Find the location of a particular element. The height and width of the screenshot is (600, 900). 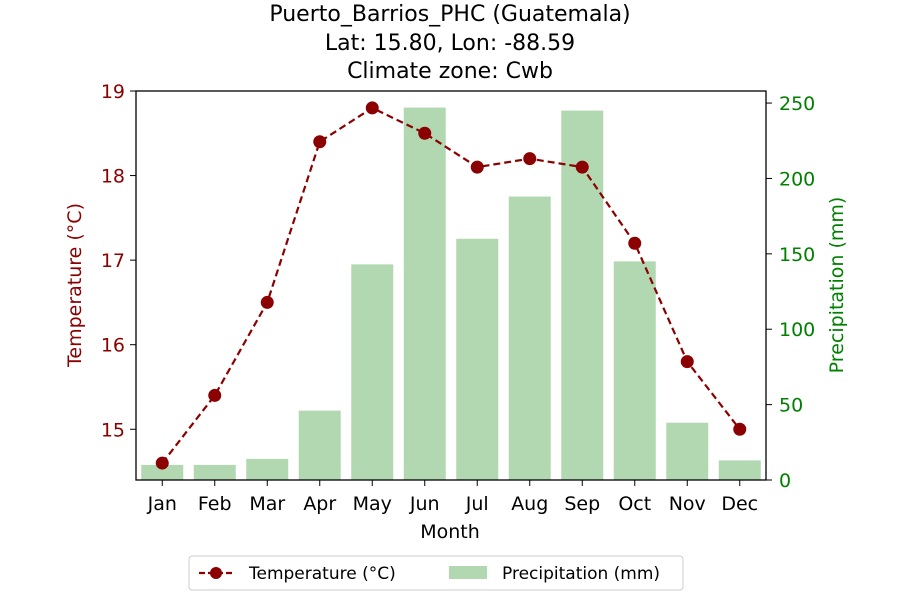

x-tick-label: May is located at coordinates (372, 504).